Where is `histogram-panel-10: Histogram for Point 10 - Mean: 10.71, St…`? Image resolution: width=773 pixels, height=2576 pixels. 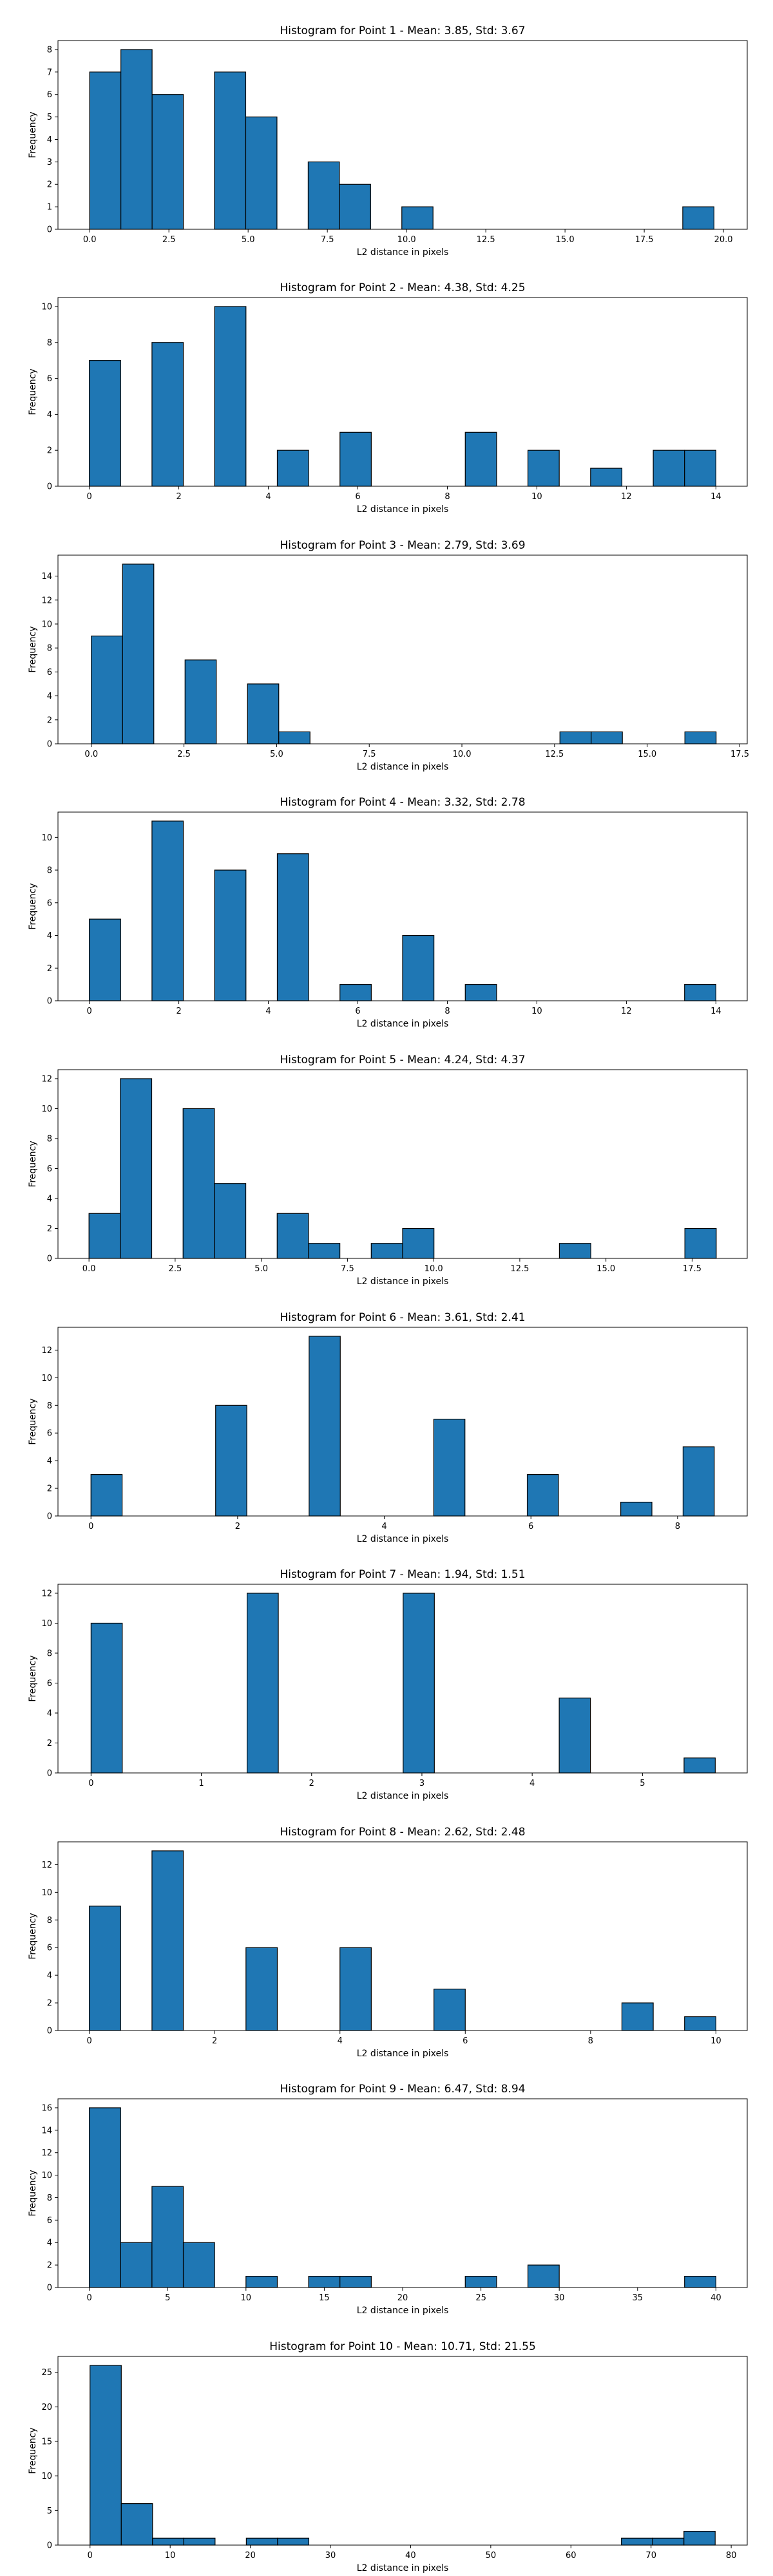 histogram-panel-10: Histogram for Point 10 - Mean: 10.71, St… is located at coordinates (388, 2456).